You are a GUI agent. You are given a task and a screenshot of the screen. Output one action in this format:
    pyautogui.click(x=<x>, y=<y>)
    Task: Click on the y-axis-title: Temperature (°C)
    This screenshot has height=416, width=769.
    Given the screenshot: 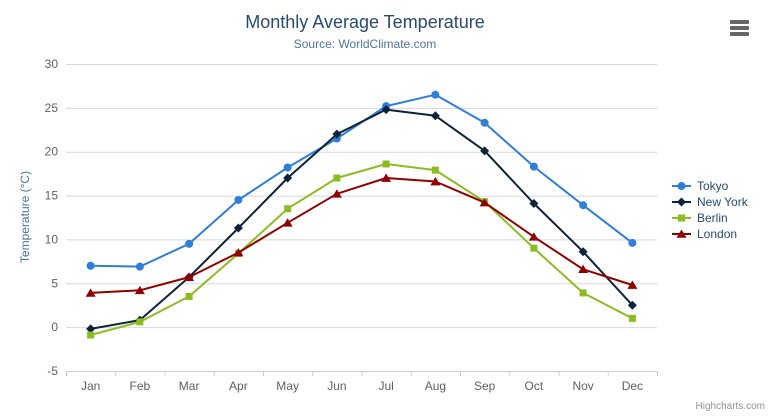 What is the action you would take?
    pyautogui.click(x=25, y=217)
    